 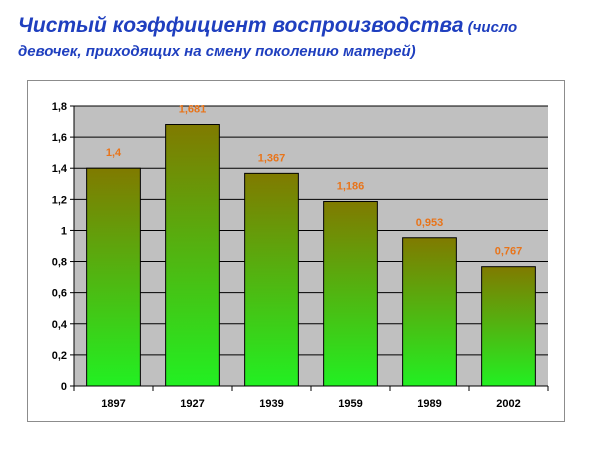 I want to click on y-tick-label: 0, so click(x=64, y=387).